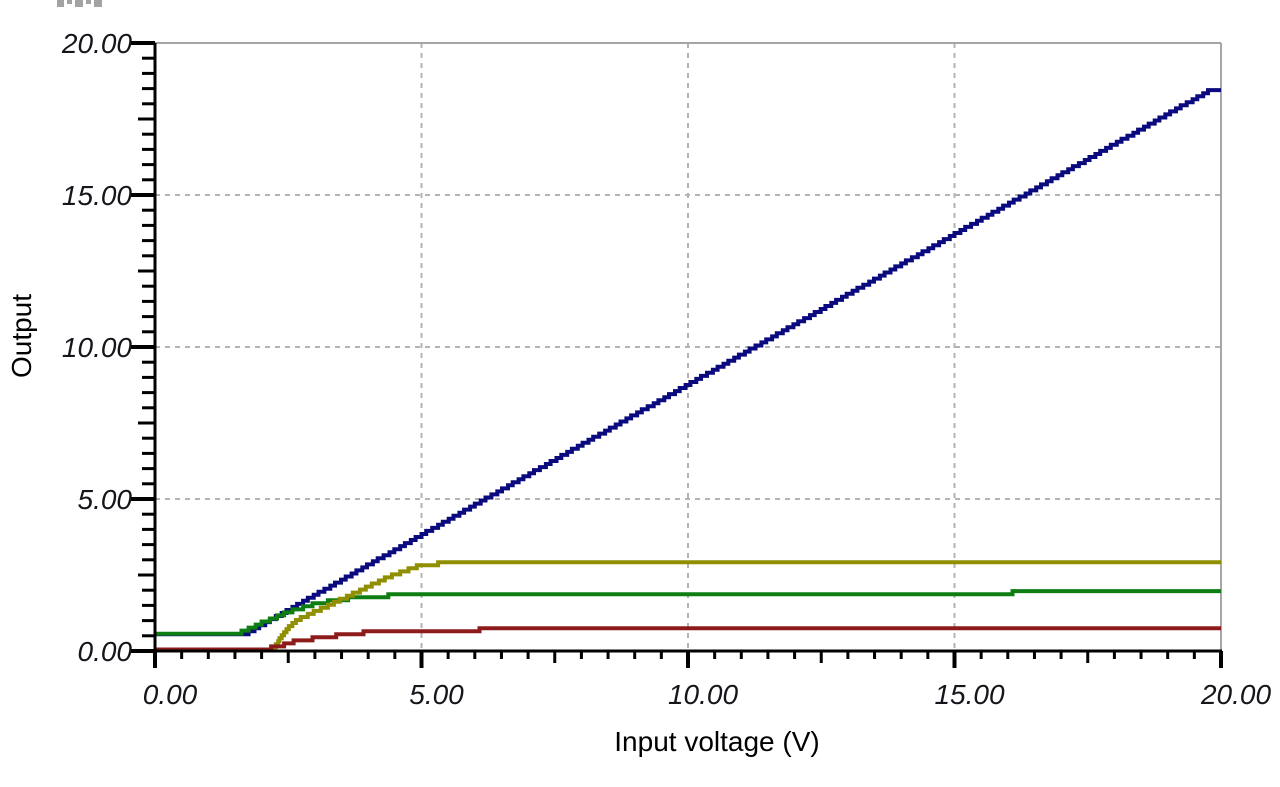  What do you see at coordinates (717, 741) in the screenshot?
I see `x-axis-title: Input voltage (V)` at bounding box center [717, 741].